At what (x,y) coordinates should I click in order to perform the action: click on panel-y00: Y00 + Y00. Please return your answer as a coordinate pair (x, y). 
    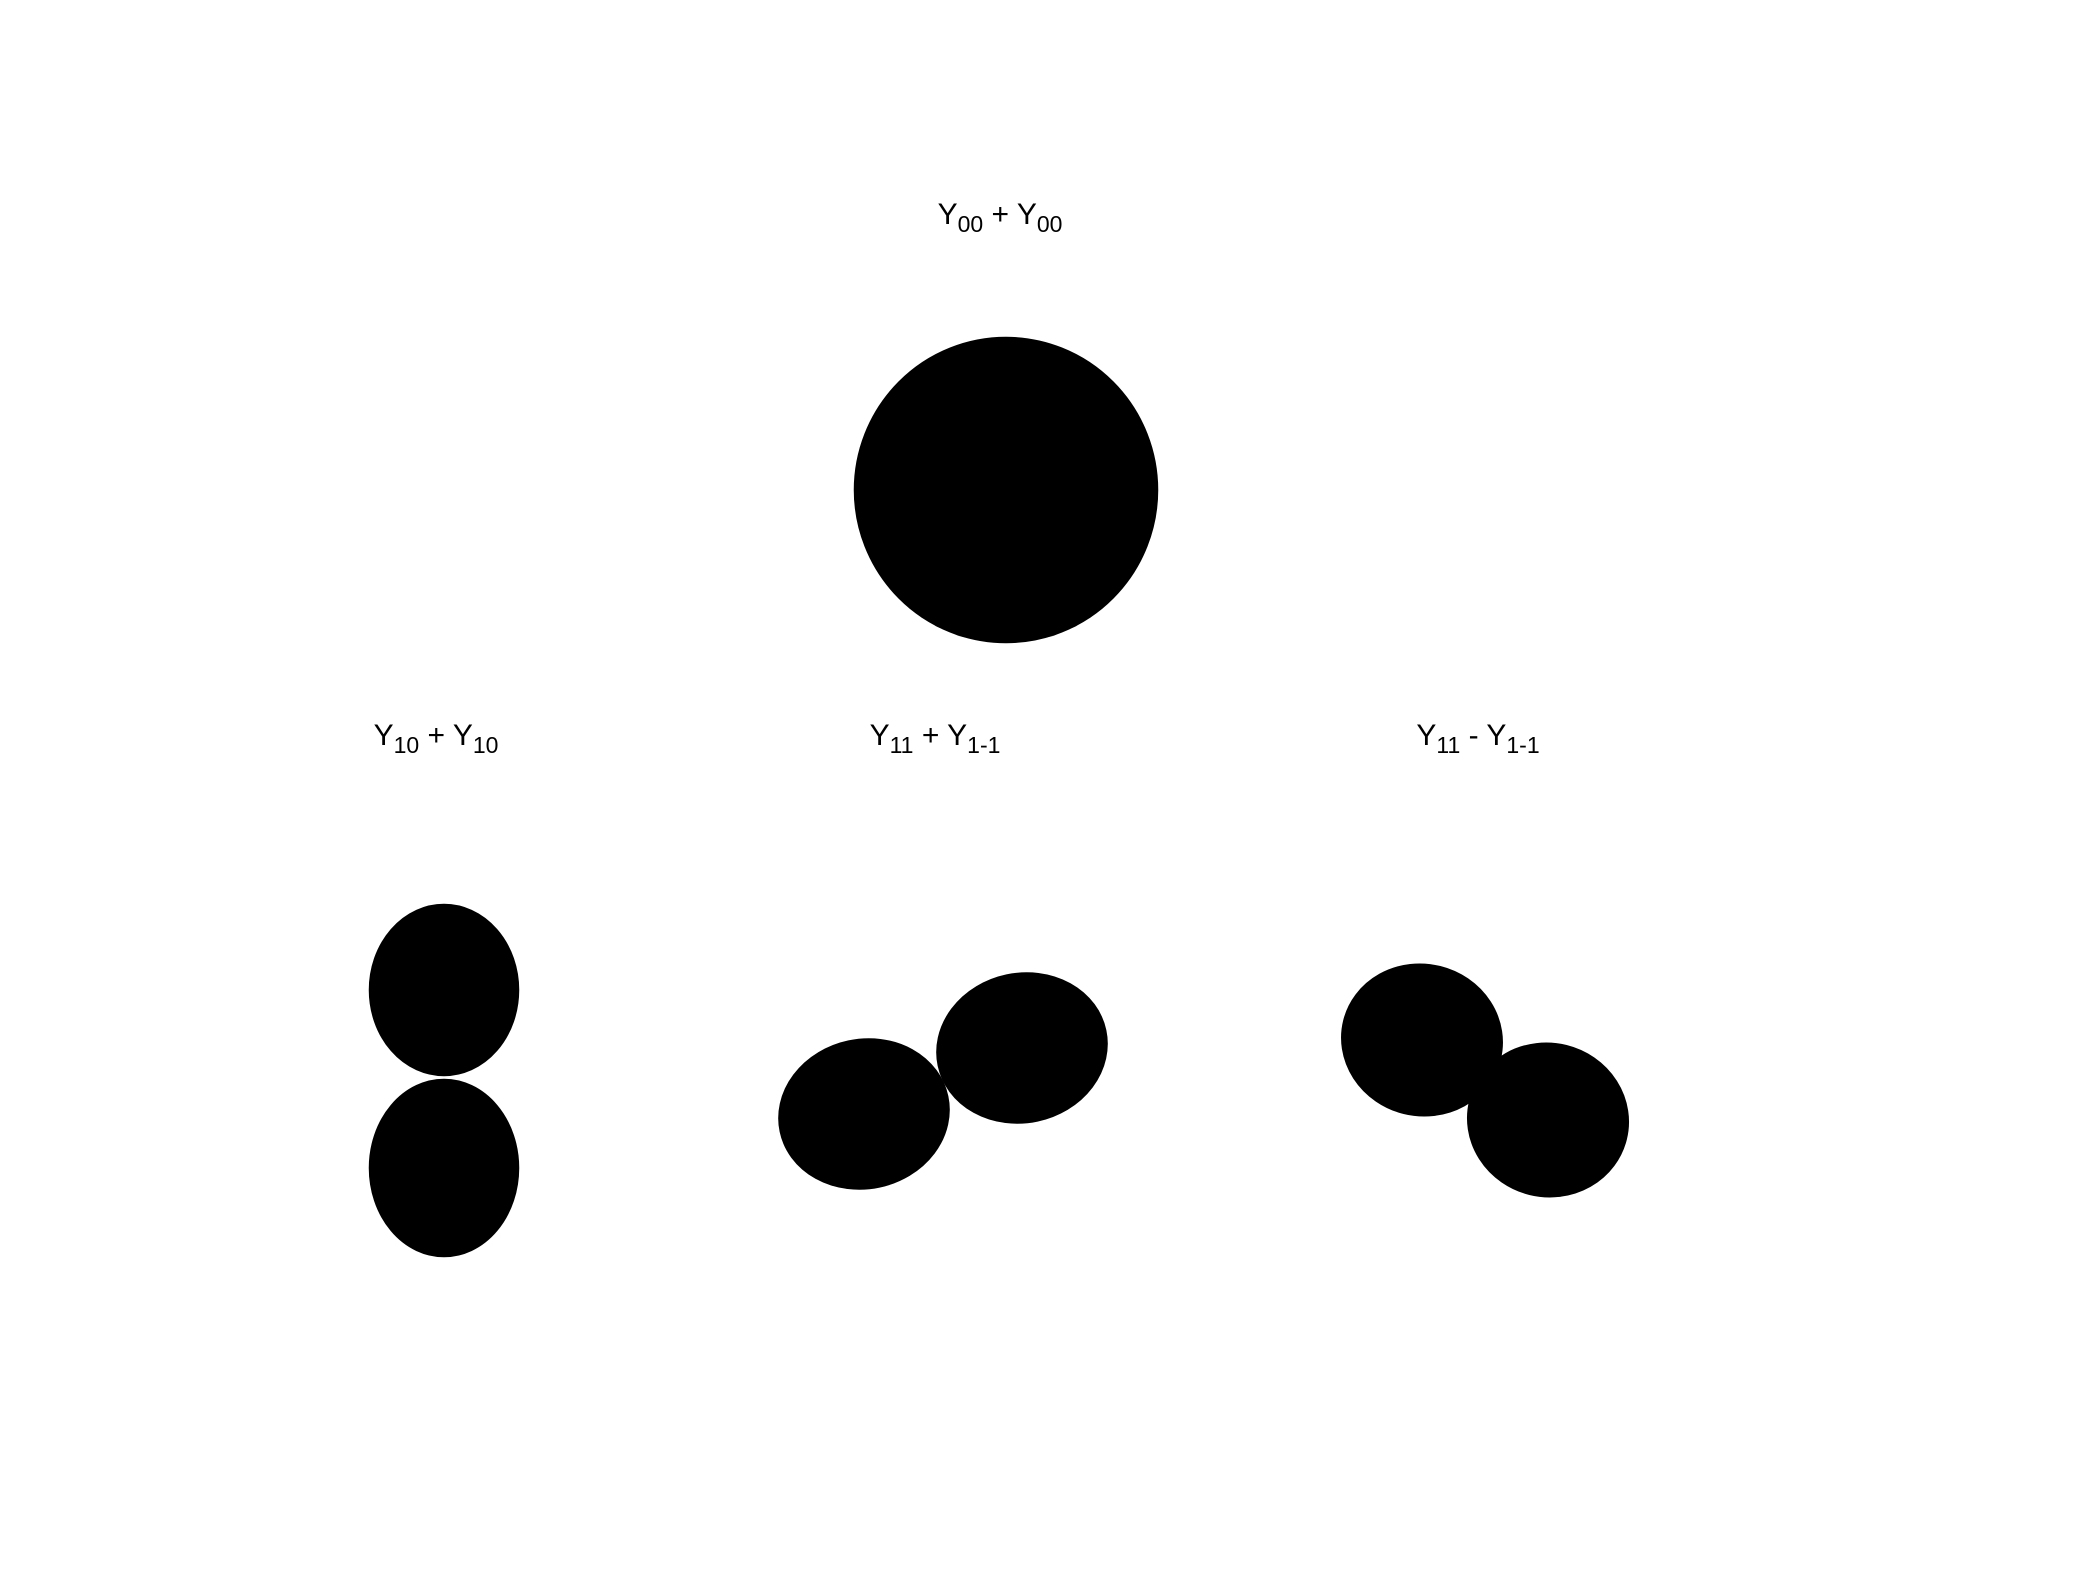
    Looking at the image, I should click on (1006, 421).